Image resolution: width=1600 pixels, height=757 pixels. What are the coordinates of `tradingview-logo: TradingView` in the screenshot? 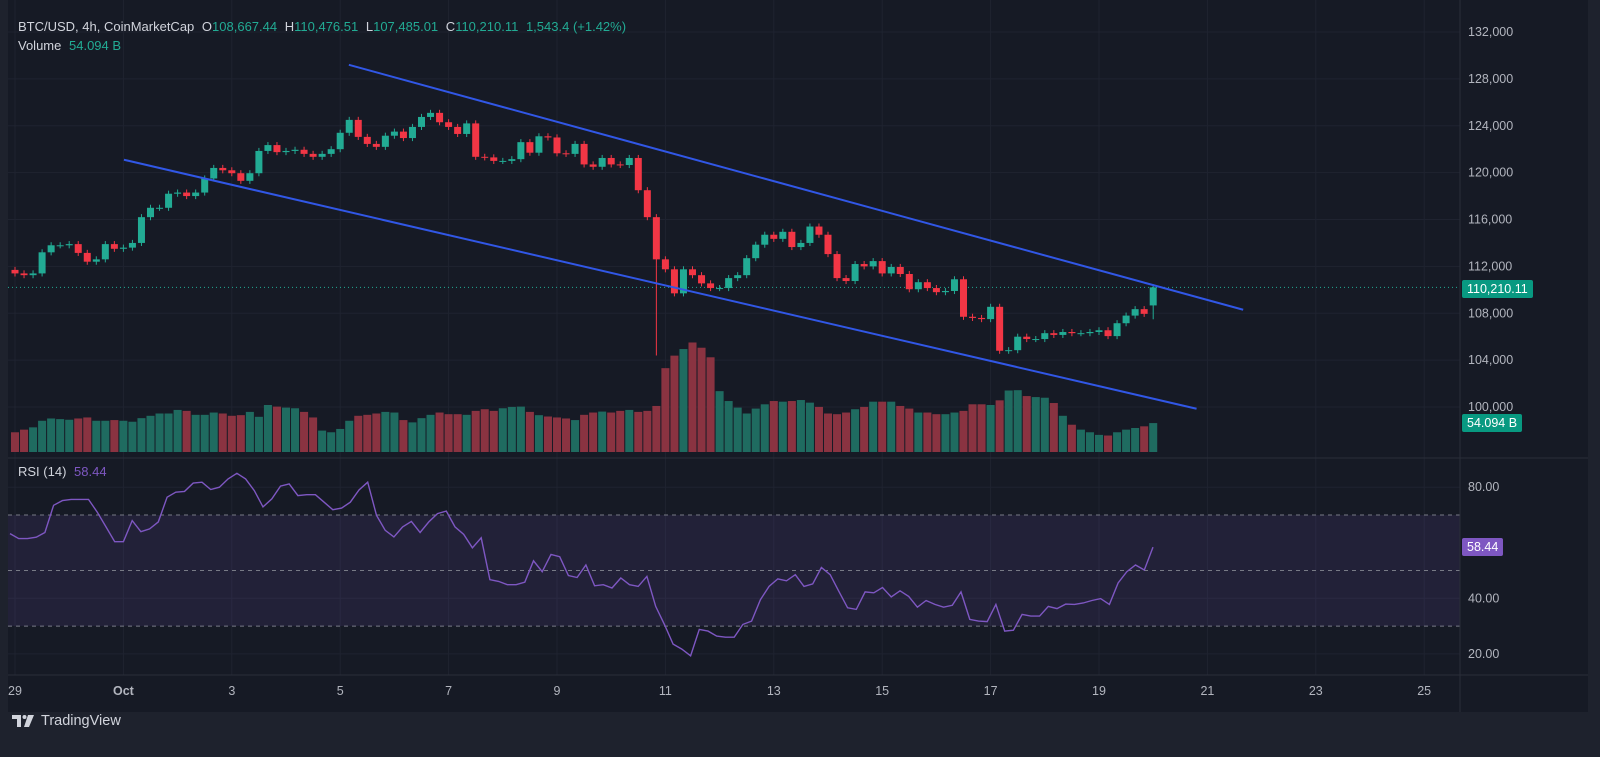 It's located at (66, 721).